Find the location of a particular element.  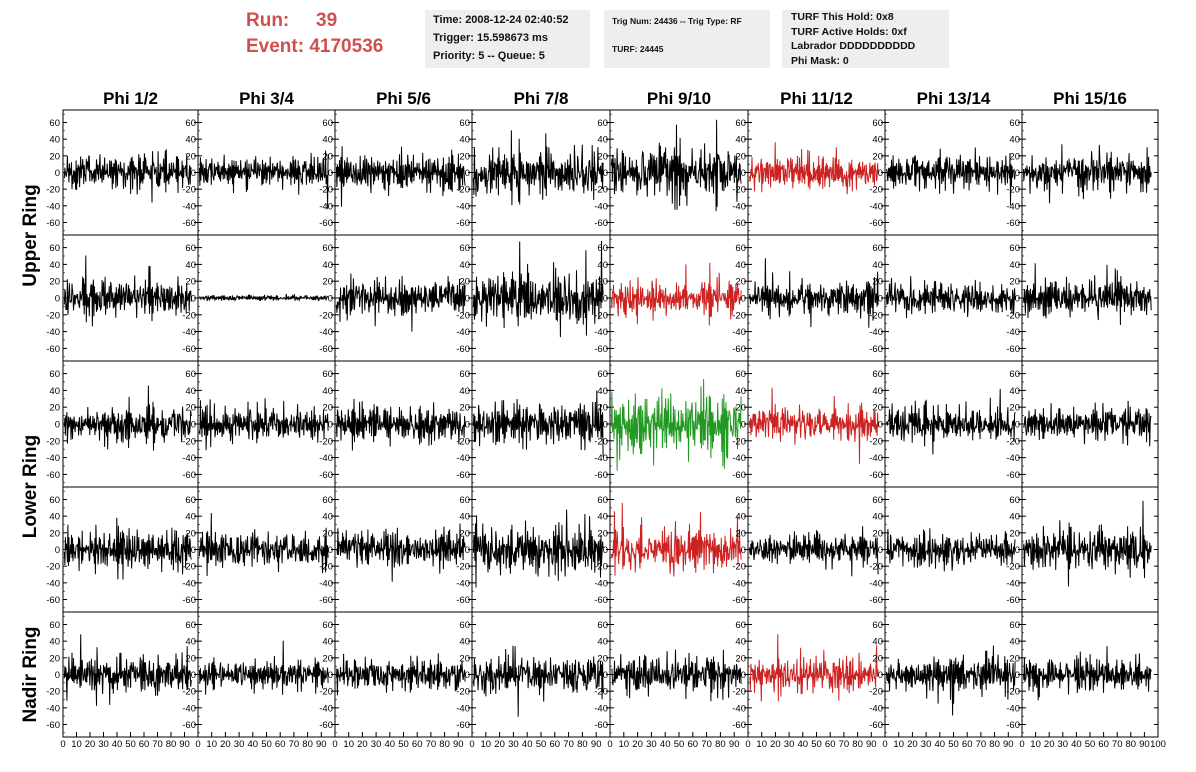

x-tick-label: 30 is located at coordinates (926, 744).